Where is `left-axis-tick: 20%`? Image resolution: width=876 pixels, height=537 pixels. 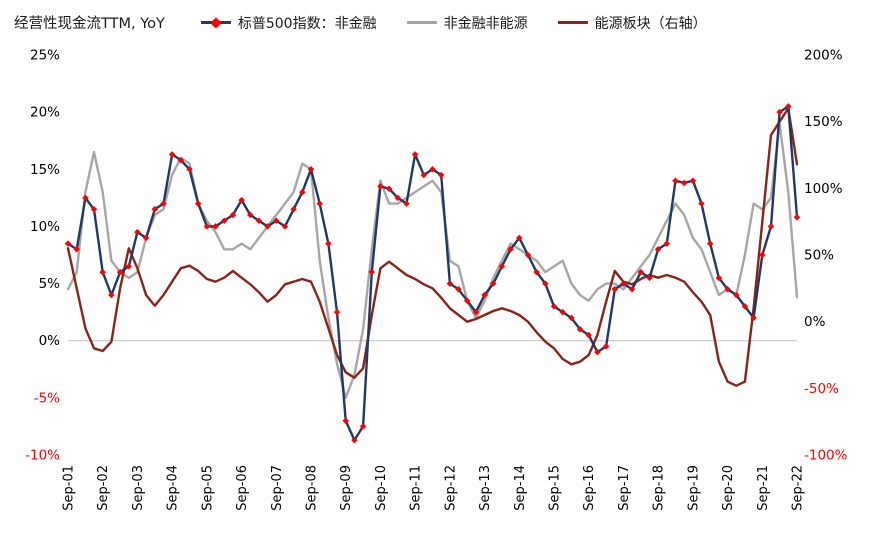 left-axis-tick: 20% is located at coordinates (45, 113).